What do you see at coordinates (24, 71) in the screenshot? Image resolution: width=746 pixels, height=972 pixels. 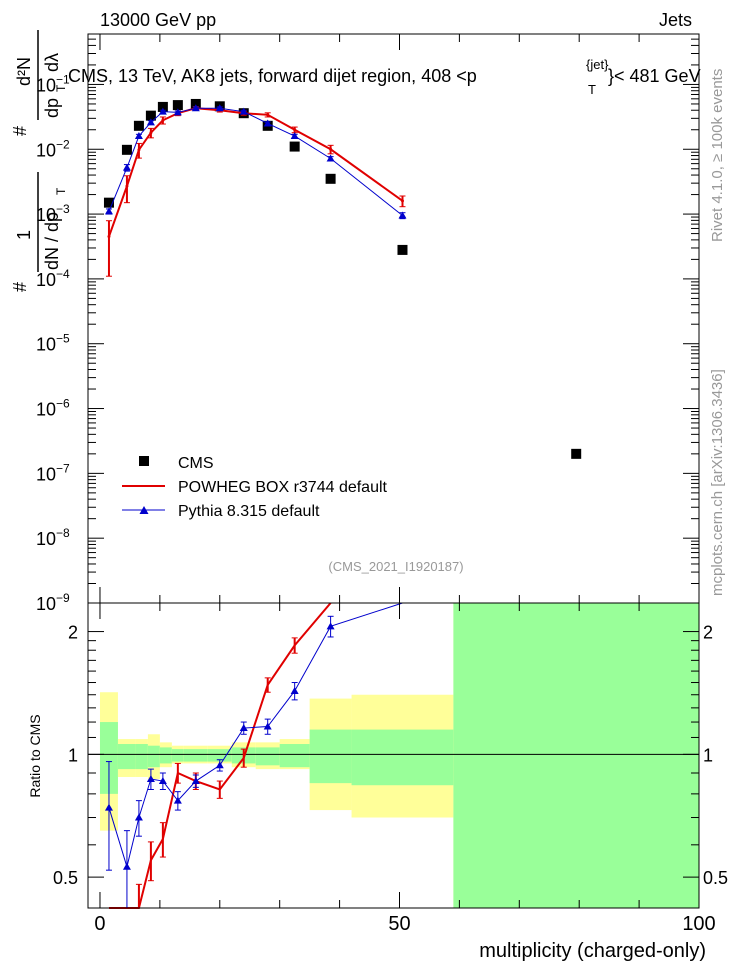 I see `ylabel-frac2-num: d²N` at bounding box center [24, 71].